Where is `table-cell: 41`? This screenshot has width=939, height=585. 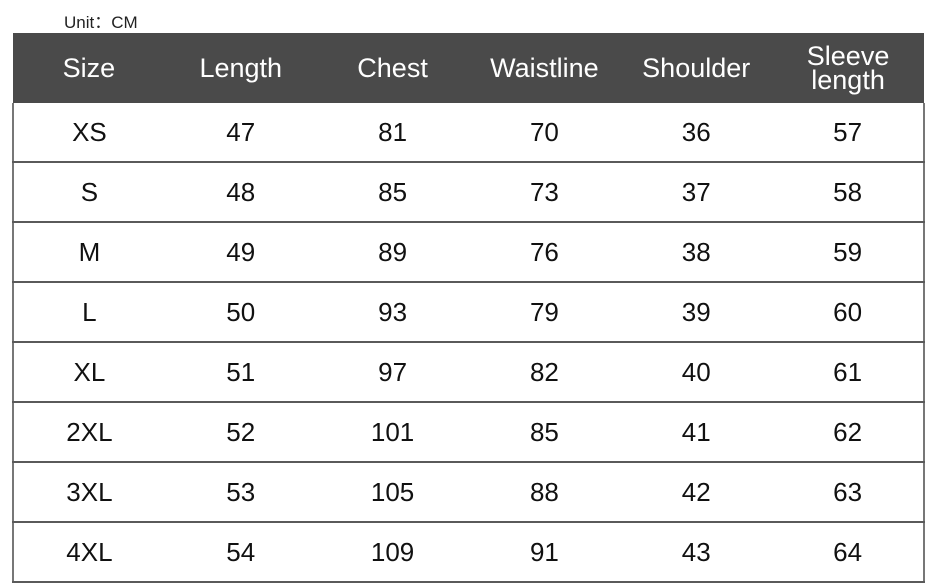 table-cell: 41 is located at coordinates (696, 432).